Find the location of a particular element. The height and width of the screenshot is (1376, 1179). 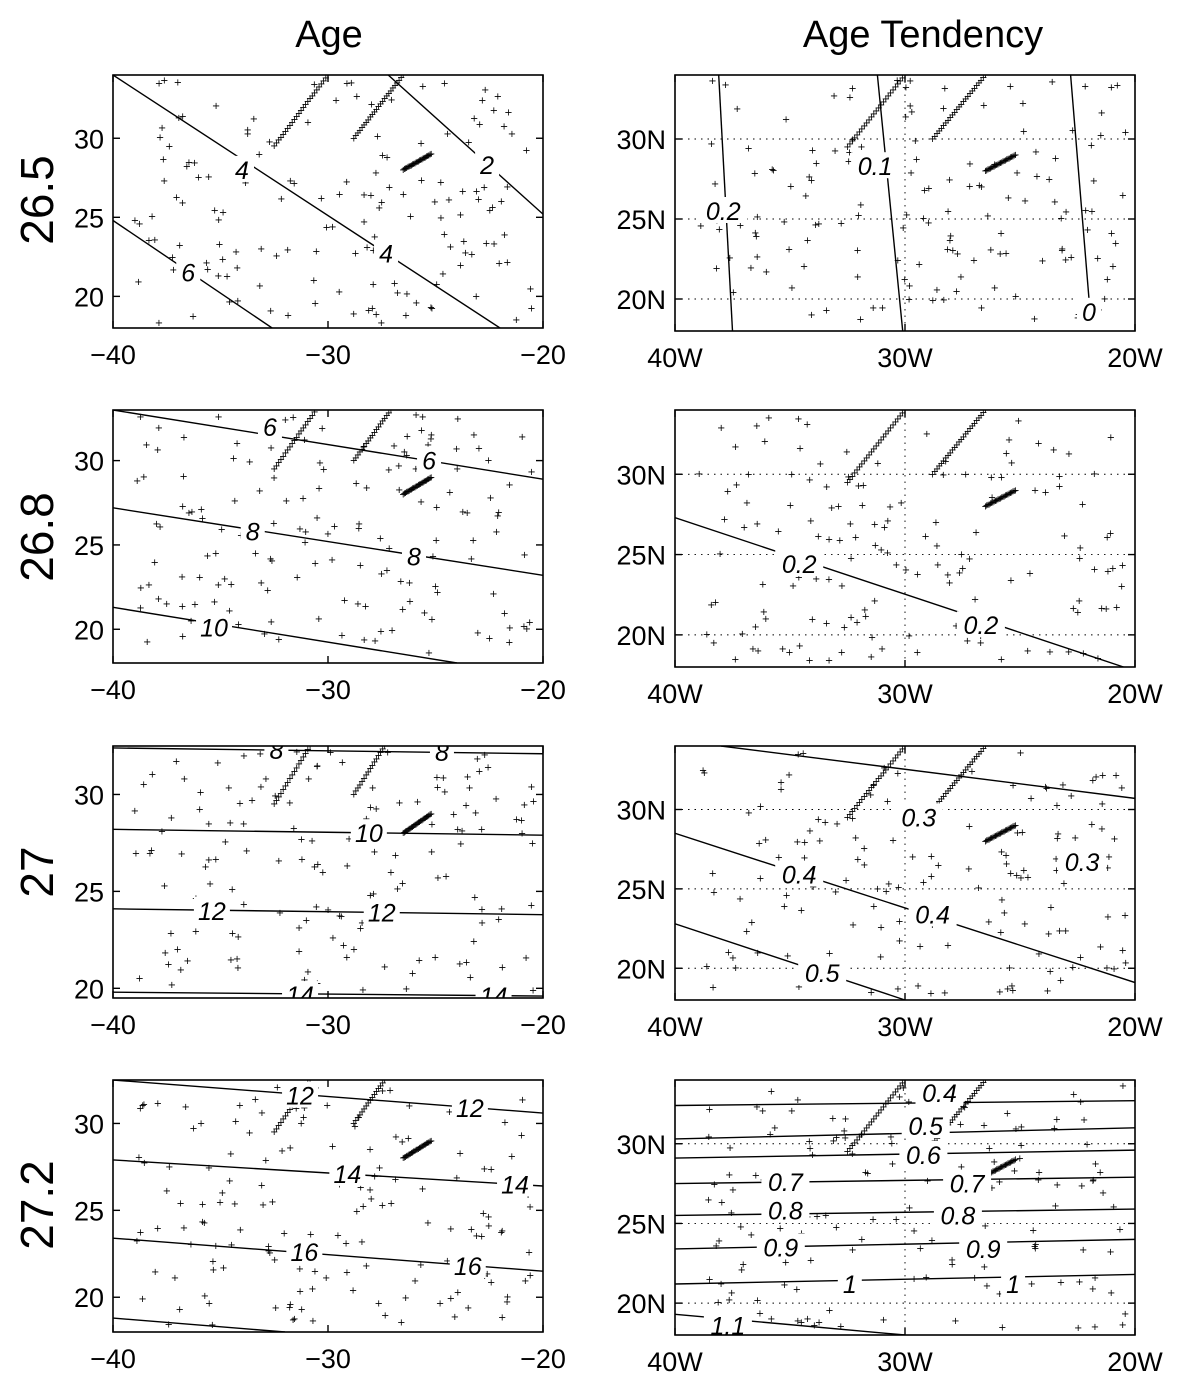

contour-label-0.6: 0.6 is located at coordinates (923, 1156).